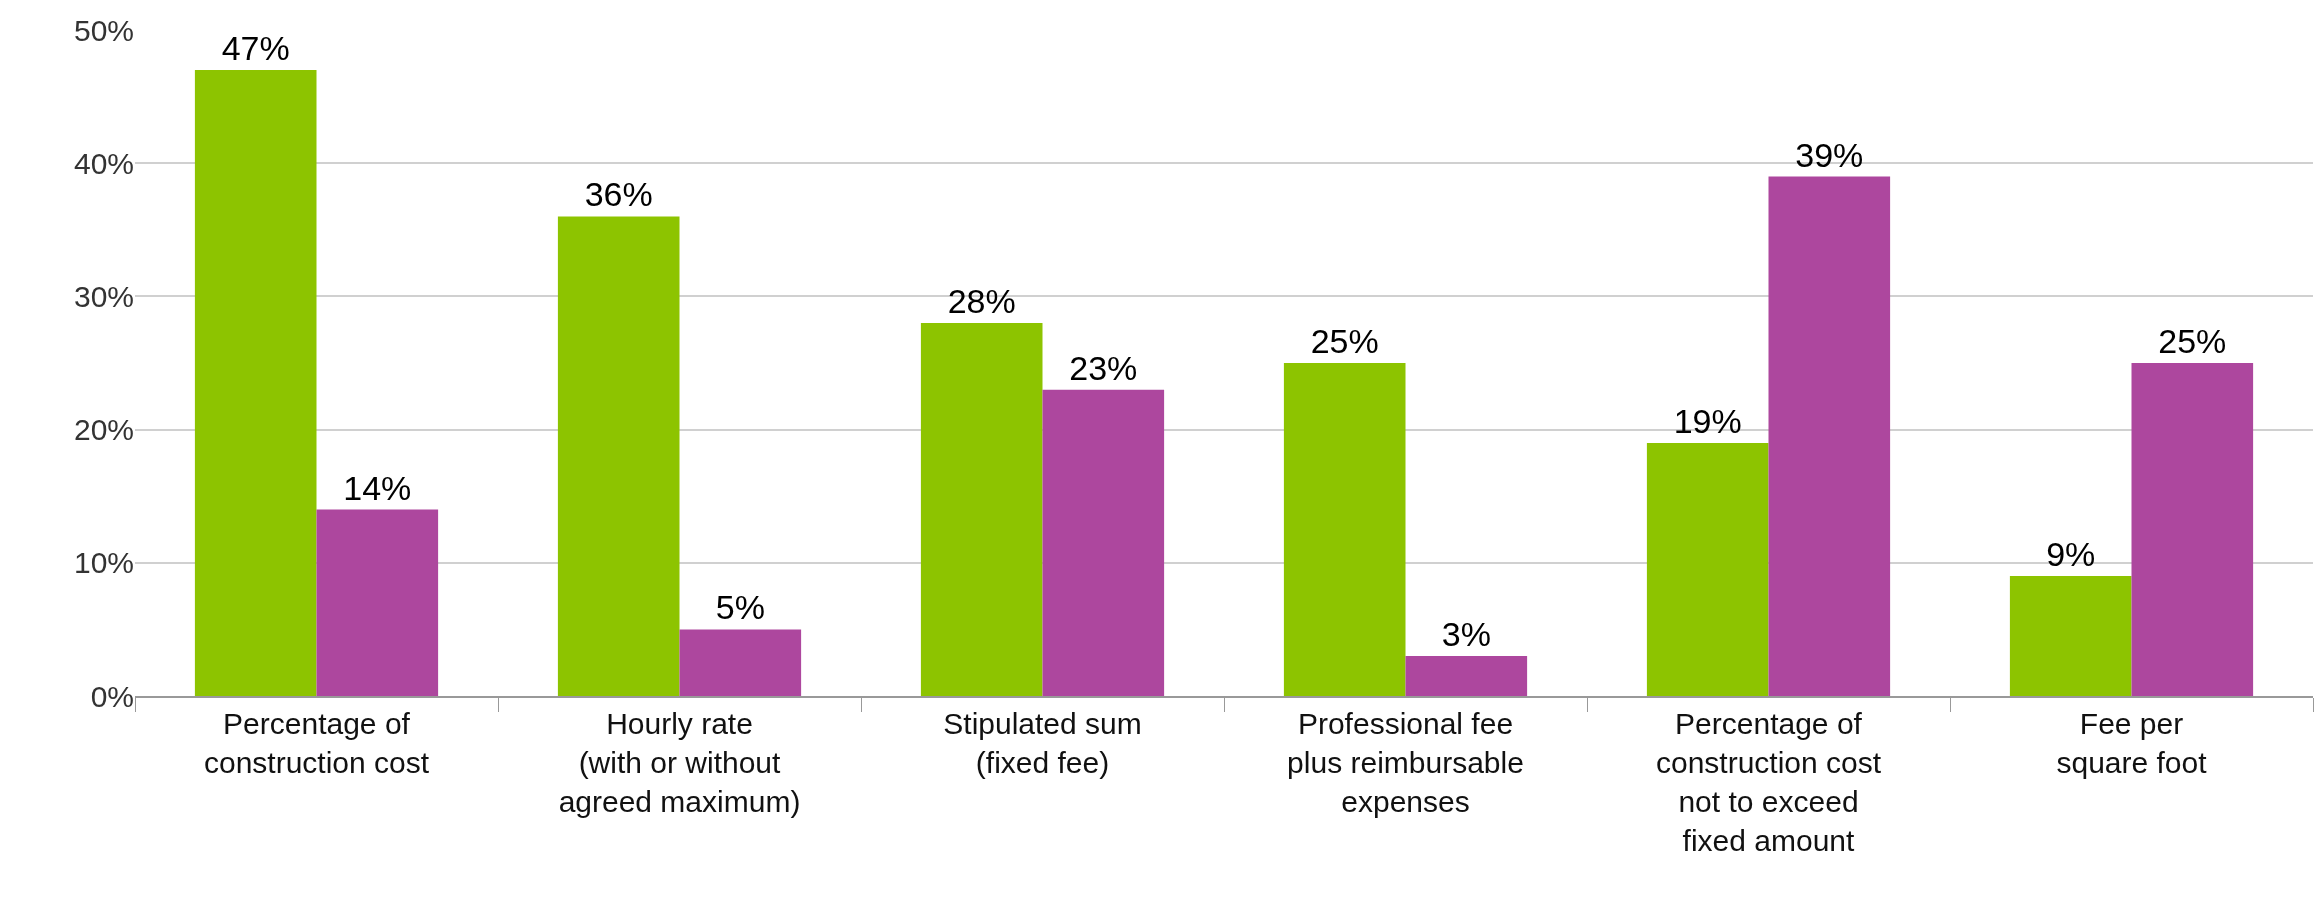 Image resolution: width=2323 pixels, height=921 pixels. I want to click on x-tick-label: Fee per square foot, so click(2132, 743).